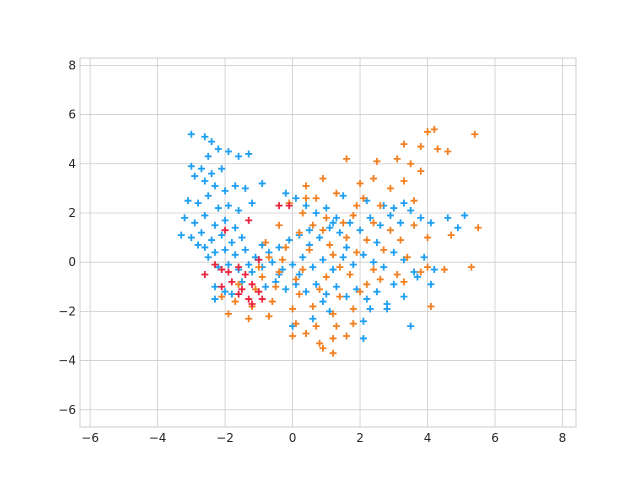  Describe the element at coordinates (72, 115) in the screenshot. I see `y-tick-label: 6` at that location.